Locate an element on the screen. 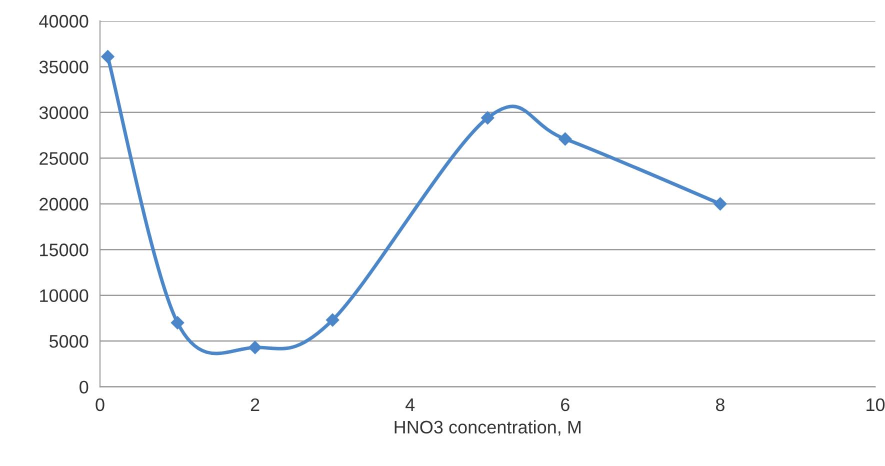  y-tick-label: 15000 is located at coordinates (64, 250).